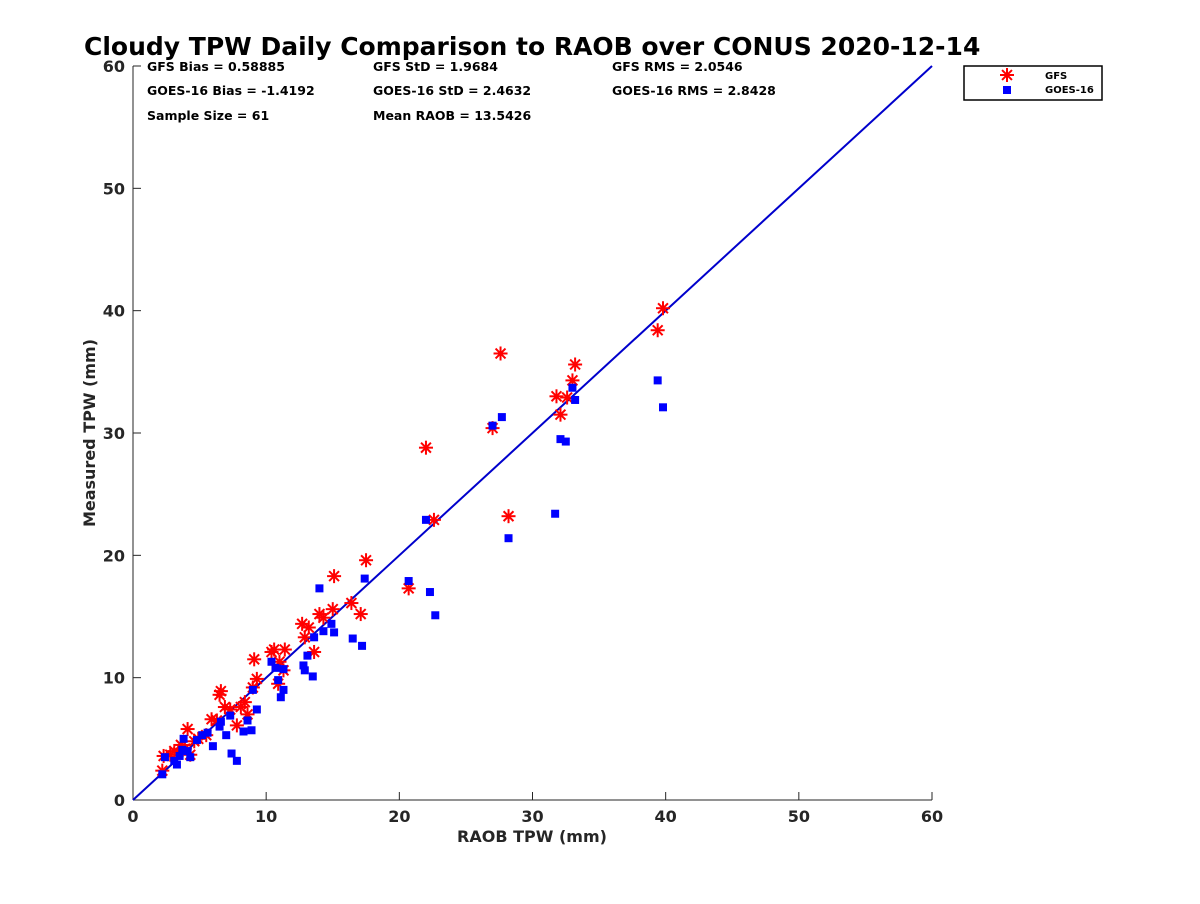 The height and width of the screenshot is (904, 1200). Describe the element at coordinates (694, 90) in the screenshot. I see `stat-goes-rms: GOES-16 RMS = 2.8428` at that location.